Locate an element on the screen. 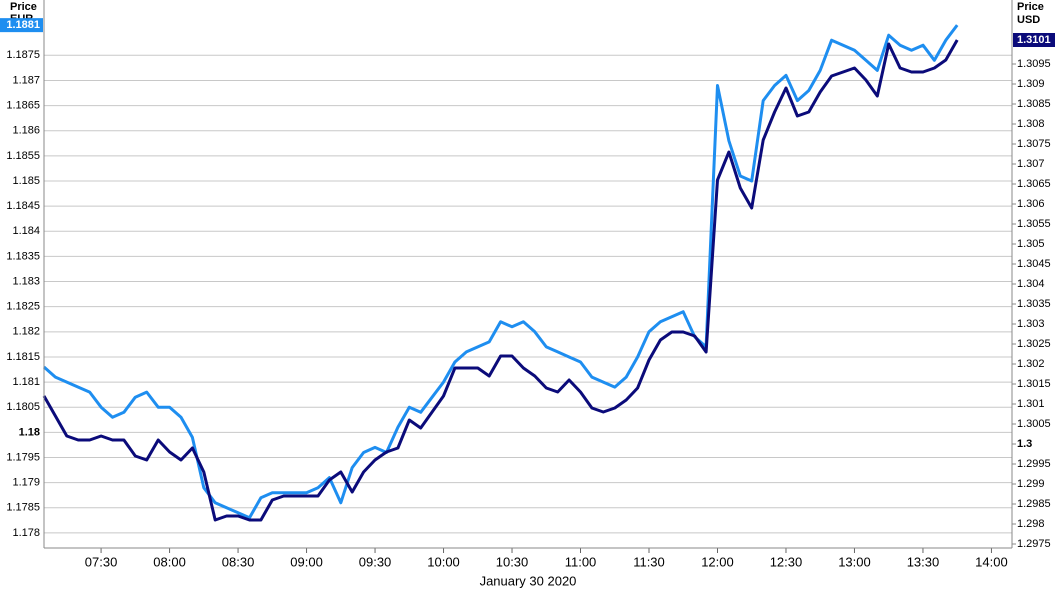 This screenshot has width=1055, height=592. x-tick-label: 09:30 is located at coordinates (375, 561).